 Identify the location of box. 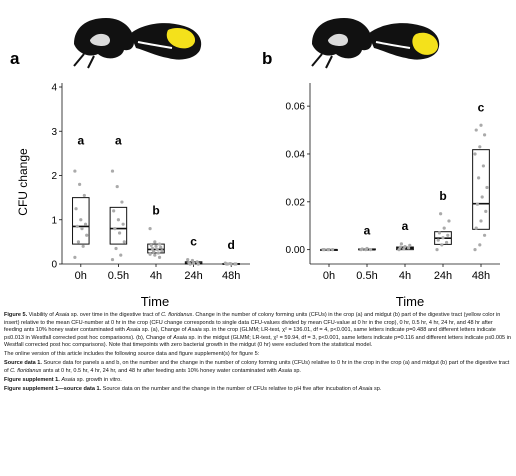
(481, 189).